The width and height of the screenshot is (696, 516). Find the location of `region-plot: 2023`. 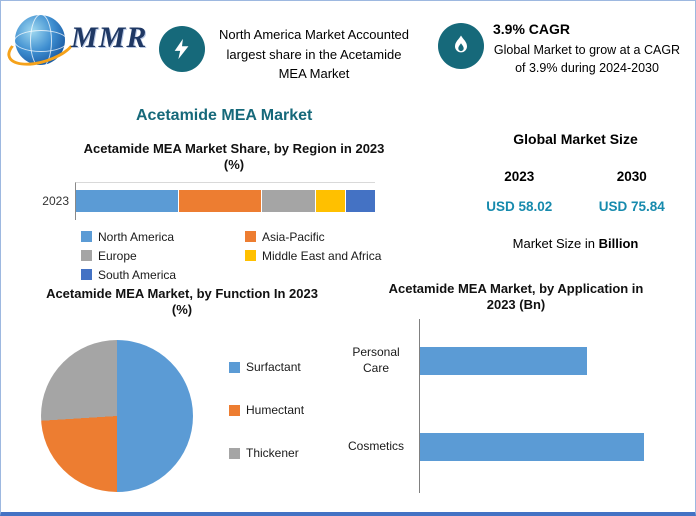

region-plot: 2023 is located at coordinates (234, 200).